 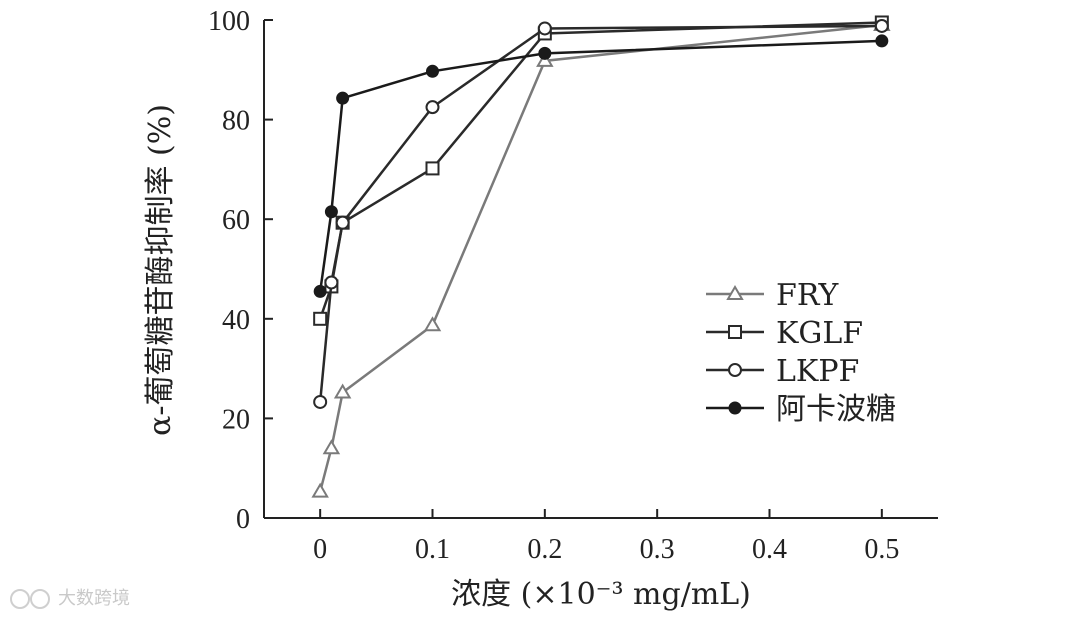 I want to click on legend-label: LKPF, so click(x=817, y=371).